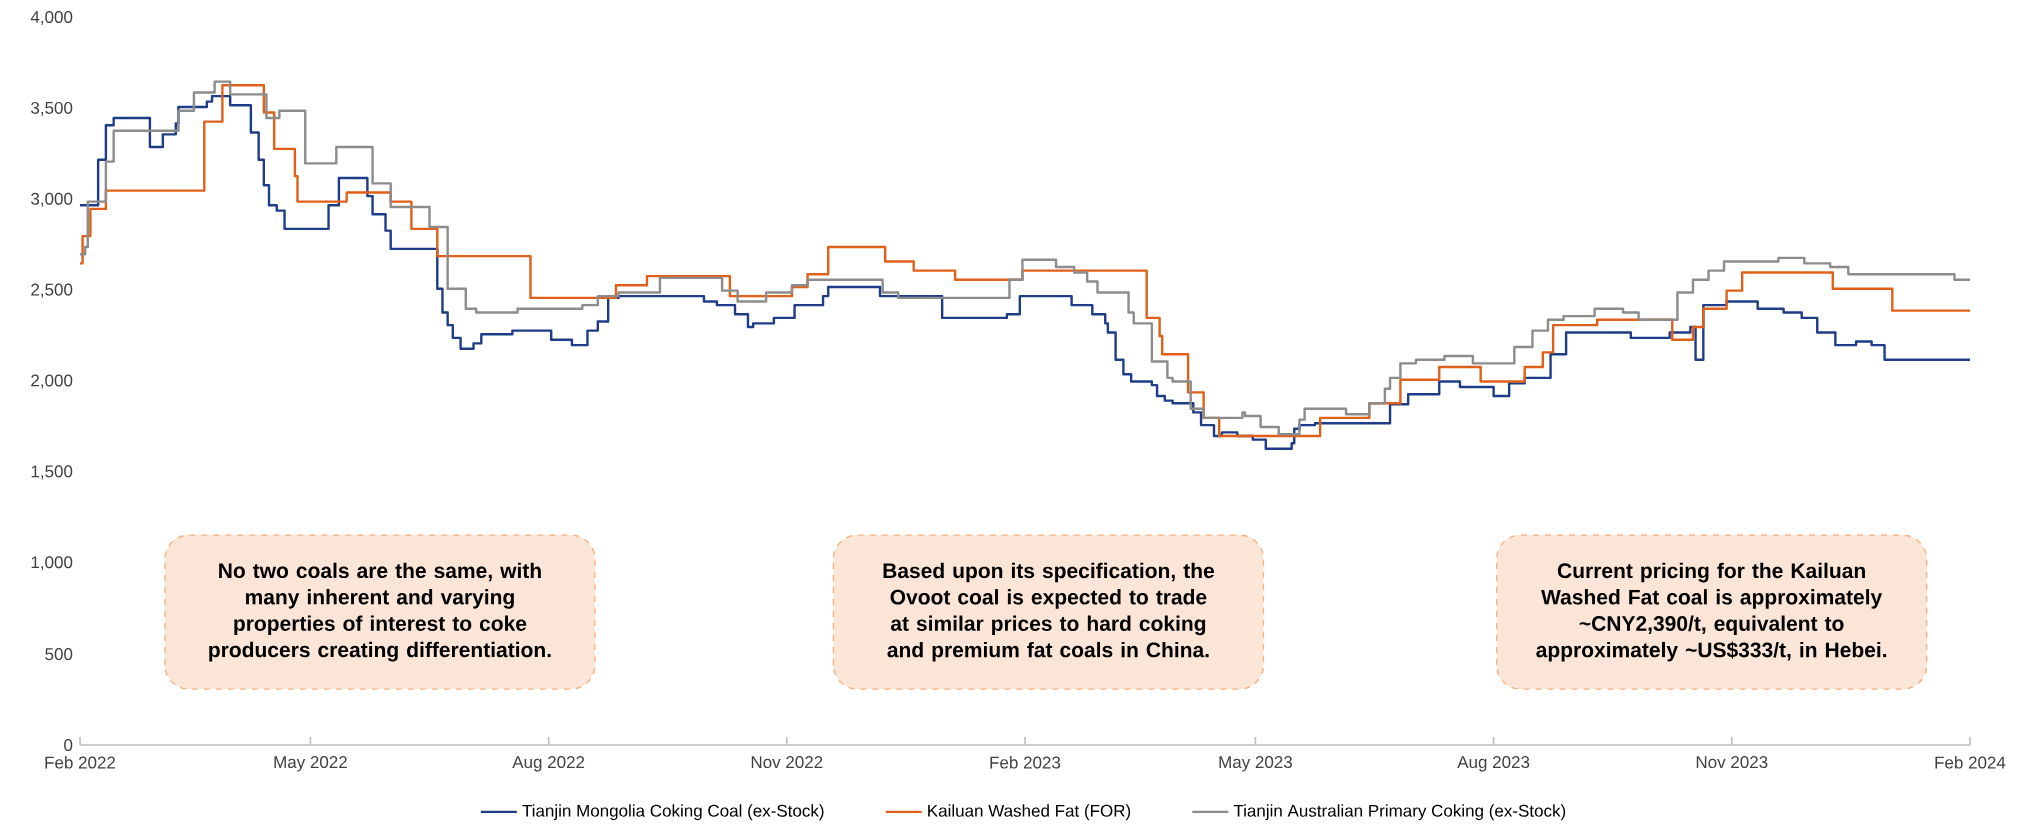 This screenshot has height=832, width=2031. What do you see at coordinates (80, 762) in the screenshot?
I see `x-tick-label: Feb 2022` at bounding box center [80, 762].